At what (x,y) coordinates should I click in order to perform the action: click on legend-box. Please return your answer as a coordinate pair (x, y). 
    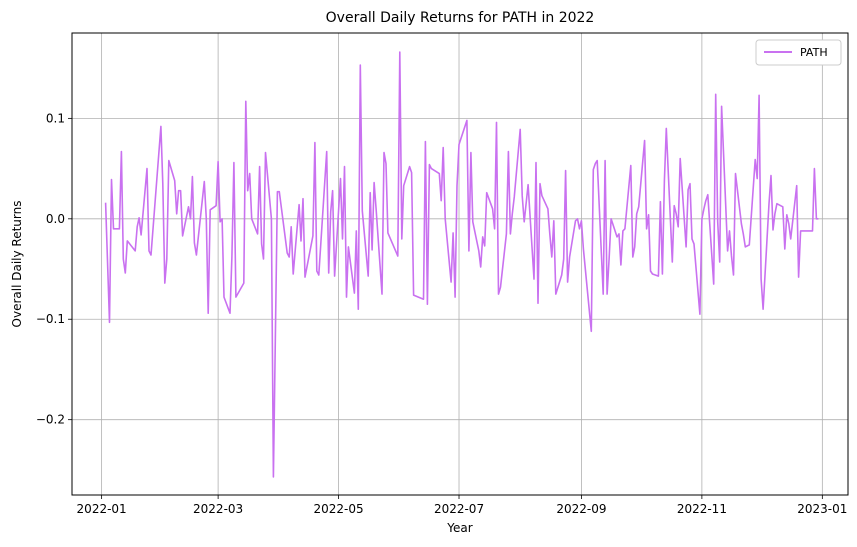
    Looking at the image, I should click on (798, 52).